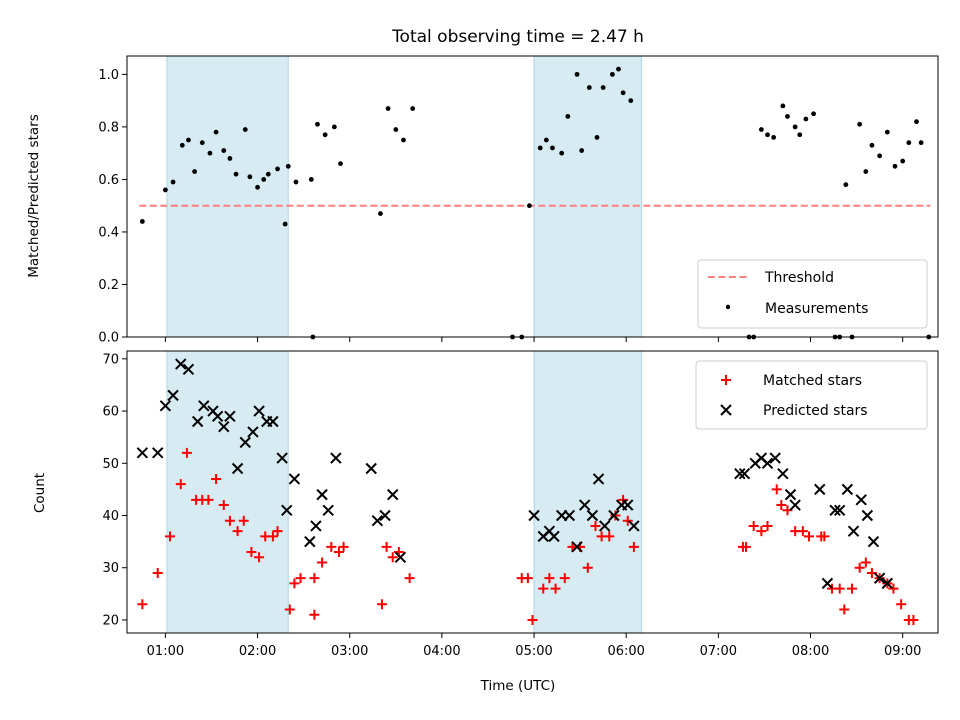 The height and width of the screenshot is (720, 960). What do you see at coordinates (108, 180) in the screenshot?
I see `y-tick-label: 0.6` at bounding box center [108, 180].